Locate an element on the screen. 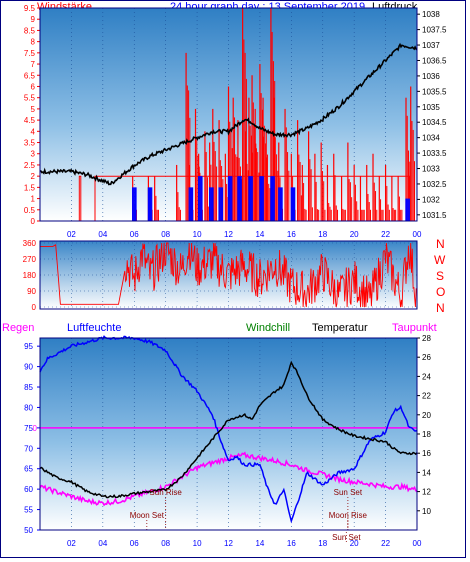 The image size is (470, 562). temp-x-tick-label: 04 is located at coordinates (102, 543).